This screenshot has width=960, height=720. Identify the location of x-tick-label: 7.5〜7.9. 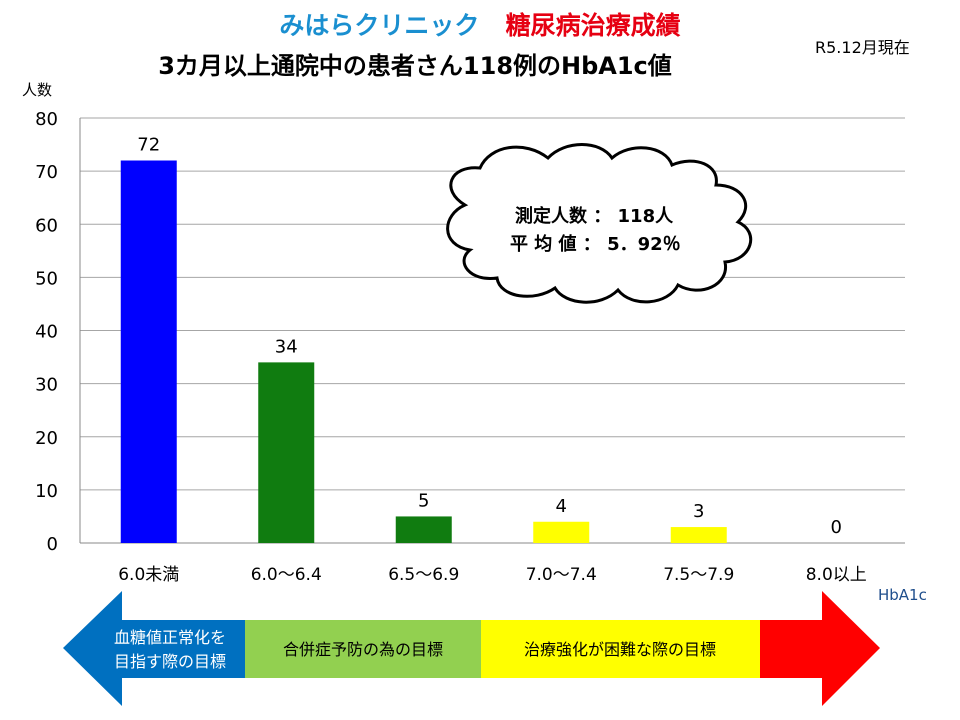
(698, 575).